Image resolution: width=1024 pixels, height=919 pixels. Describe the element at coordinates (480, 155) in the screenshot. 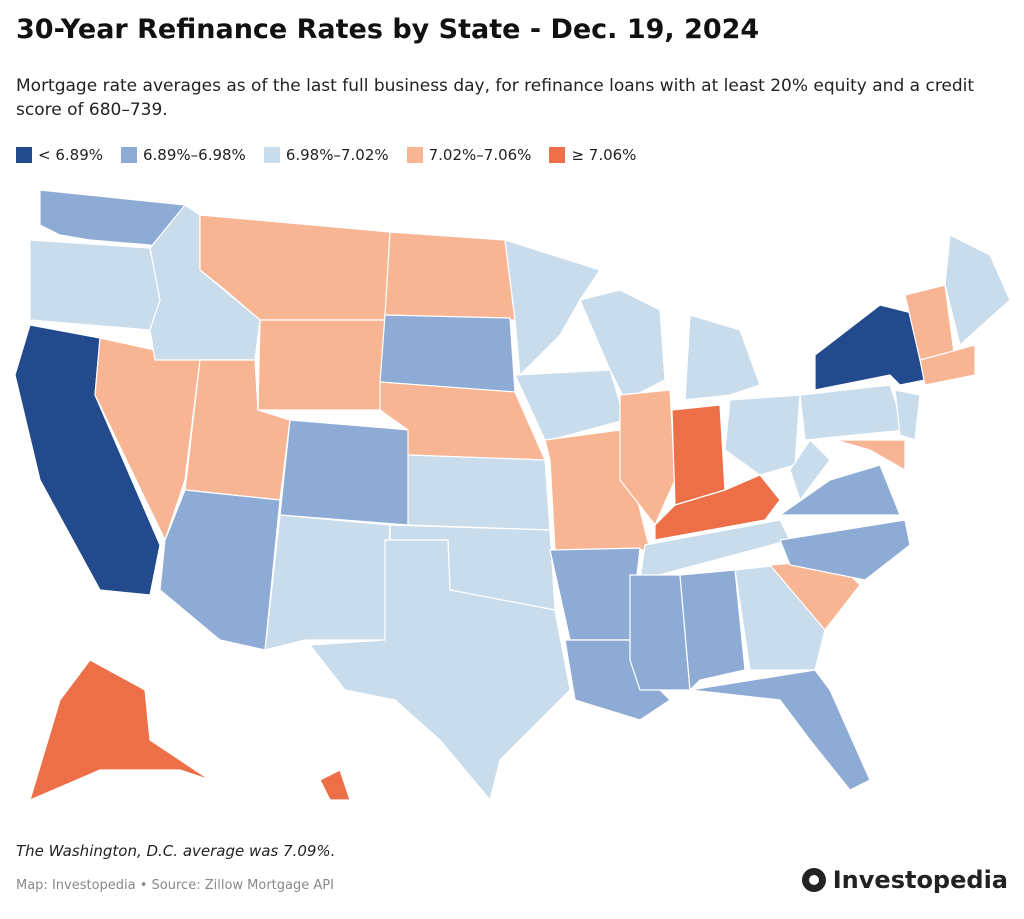

I see `legend-label: 7.02%–7.06%` at that location.